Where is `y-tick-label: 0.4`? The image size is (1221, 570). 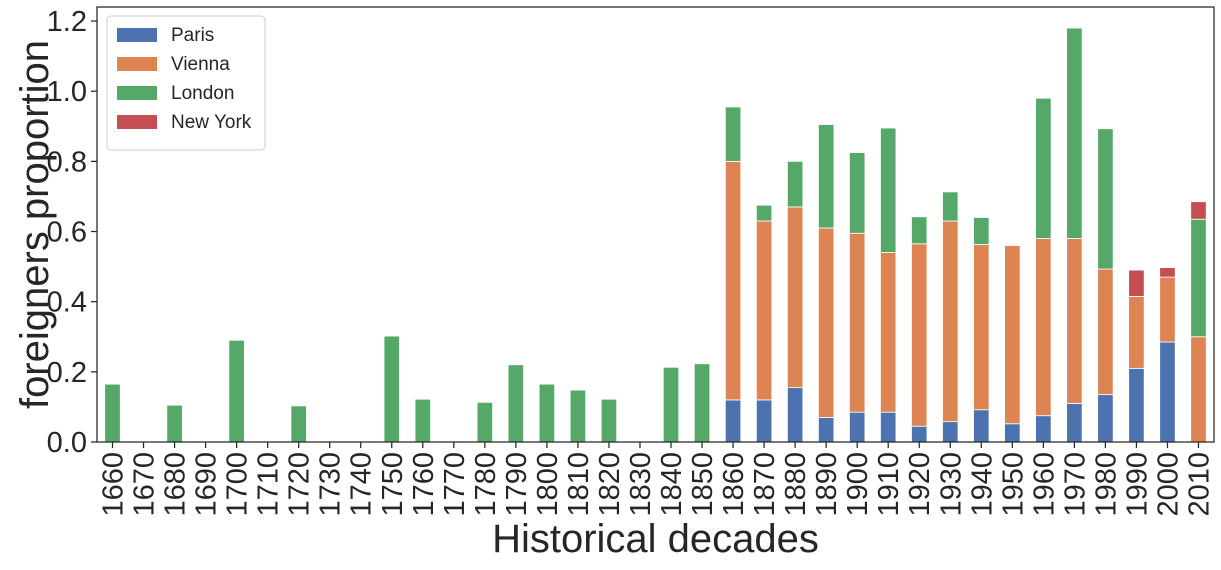
y-tick-label: 0.4 is located at coordinates (67, 303).